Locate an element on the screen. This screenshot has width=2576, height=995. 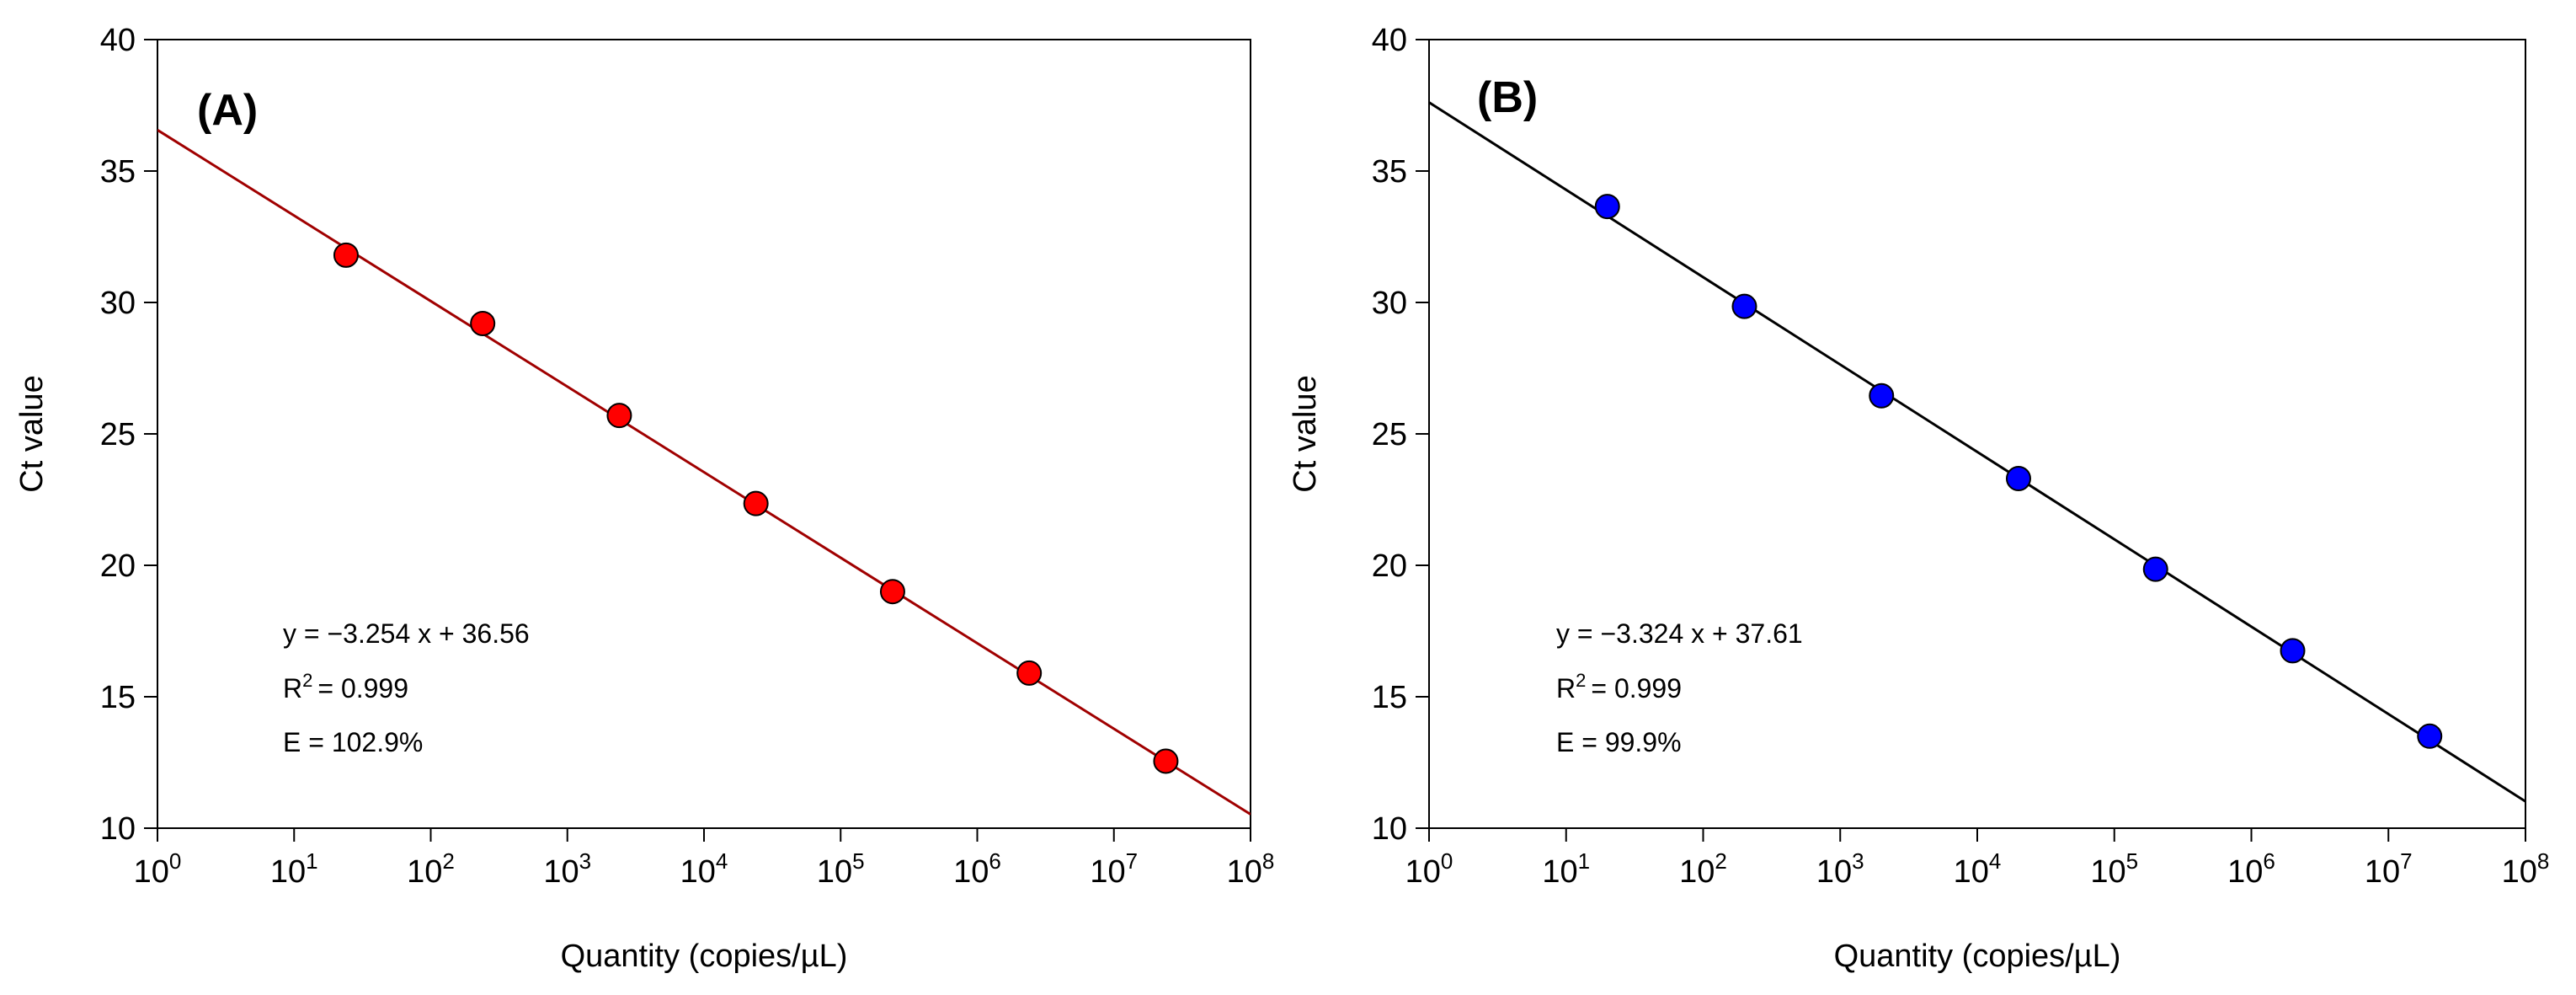
r-squared-label-b: R is located at coordinates (1566, 688).